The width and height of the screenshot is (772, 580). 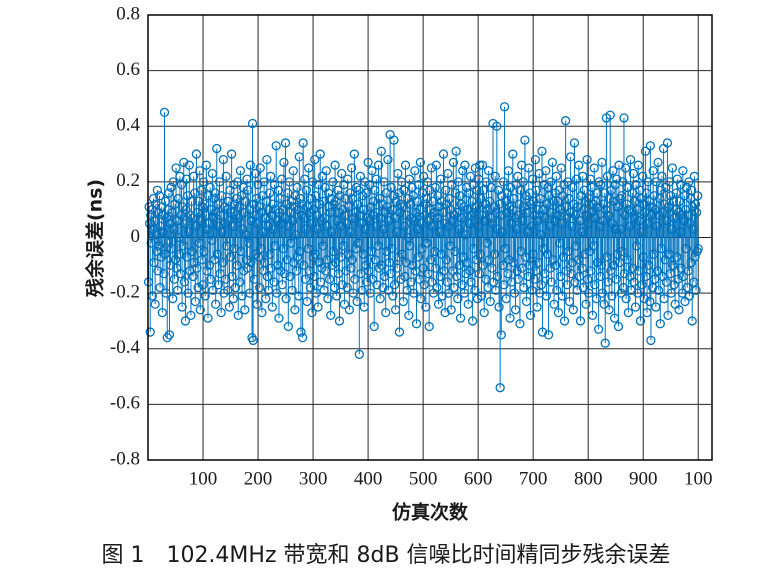 What do you see at coordinates (430, 512) in the screenshot?
I see `x-axis-label: 仿真次数` at bounding box center [430, 512].